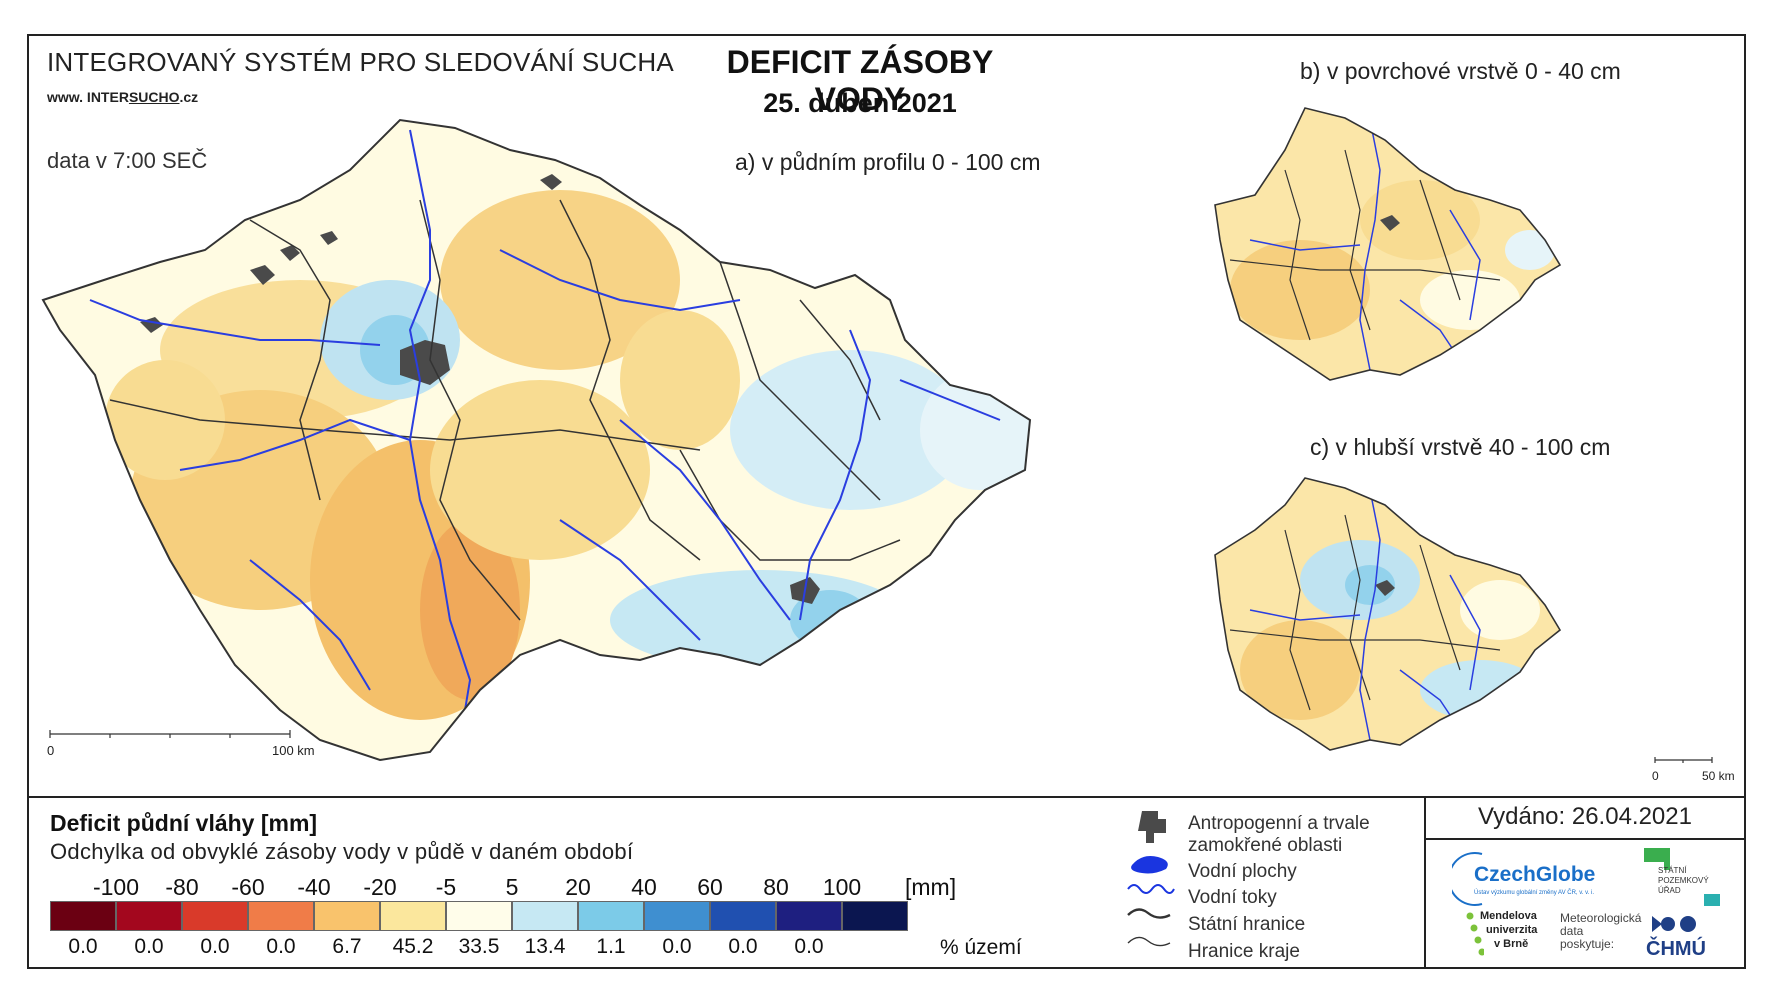 This screenshot has width=1772, height=1003. Describe the element at coordinates (1388, 244) in the screenshot. I see `map-b` at that location.